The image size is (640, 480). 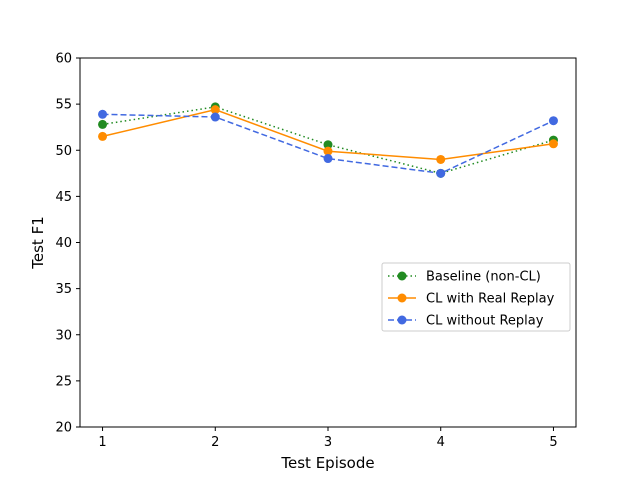 What do you see at coordinates (483, 277) in the screenshot?
I see `legend-label-0: Baseline (non-CL)` at bounding box center [483, 277].